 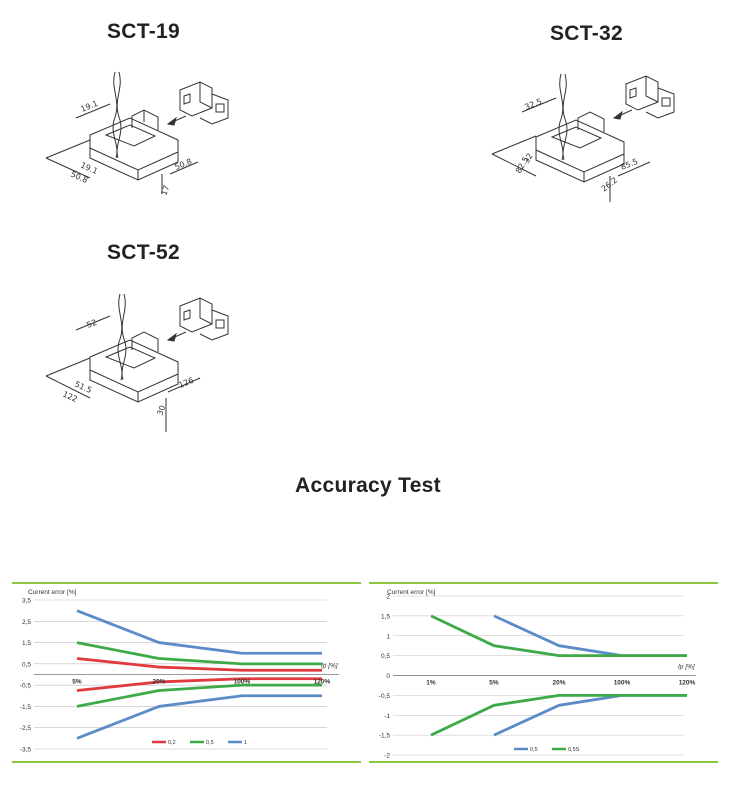 I want to click on product-title-sct52: SCT-52, so click(x=143, y=252).